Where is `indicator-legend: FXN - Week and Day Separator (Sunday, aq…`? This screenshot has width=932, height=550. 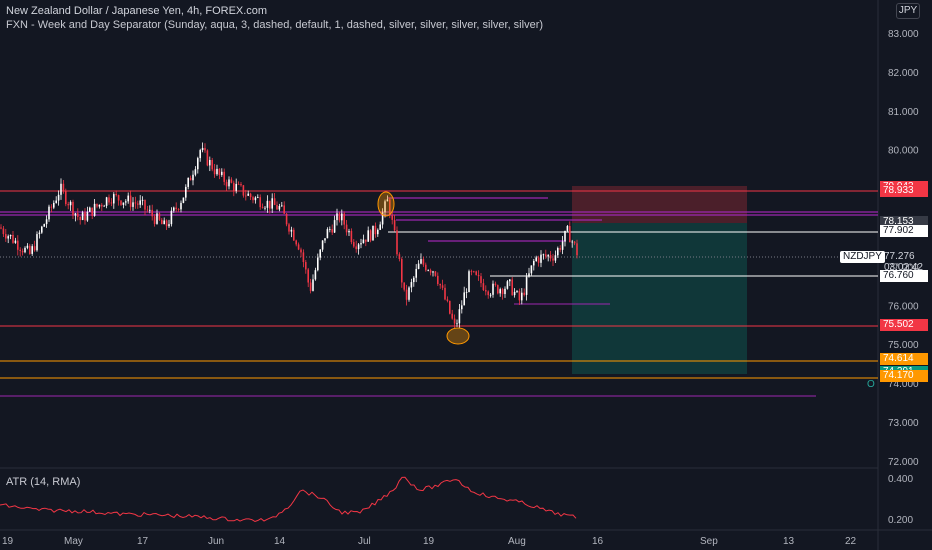
indicator-legend: FXN - Week and Day Separator (Sunday, aq… is located at coordinates (275, 25).